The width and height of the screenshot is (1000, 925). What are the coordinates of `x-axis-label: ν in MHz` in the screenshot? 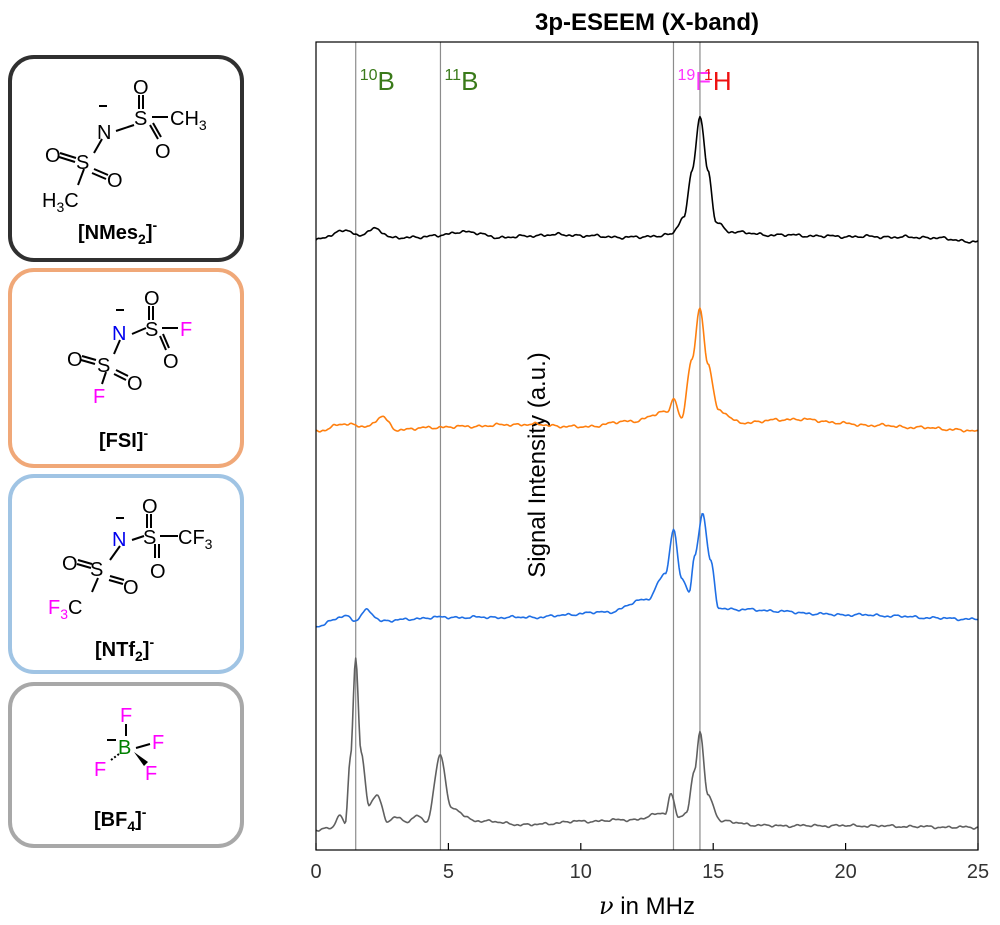 It's located at (647, 906).